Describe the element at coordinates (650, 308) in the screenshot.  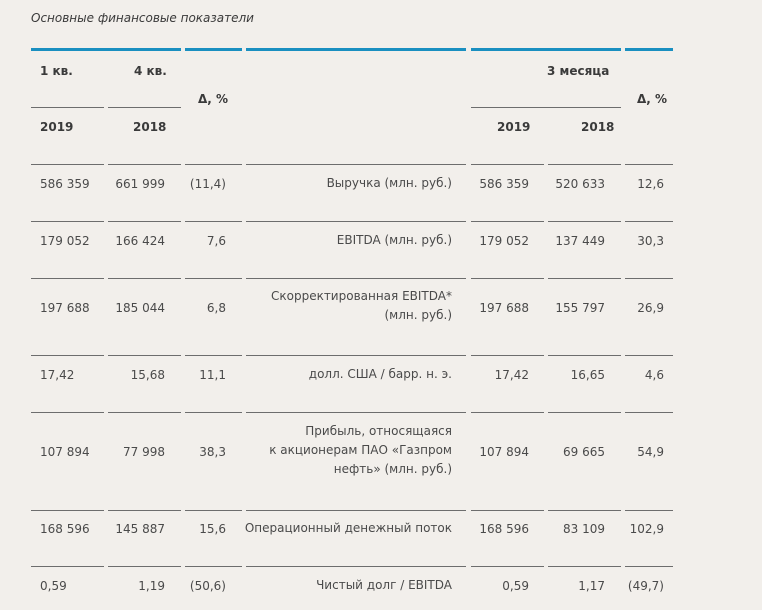
I see `cell-f: 26,9` at that location.